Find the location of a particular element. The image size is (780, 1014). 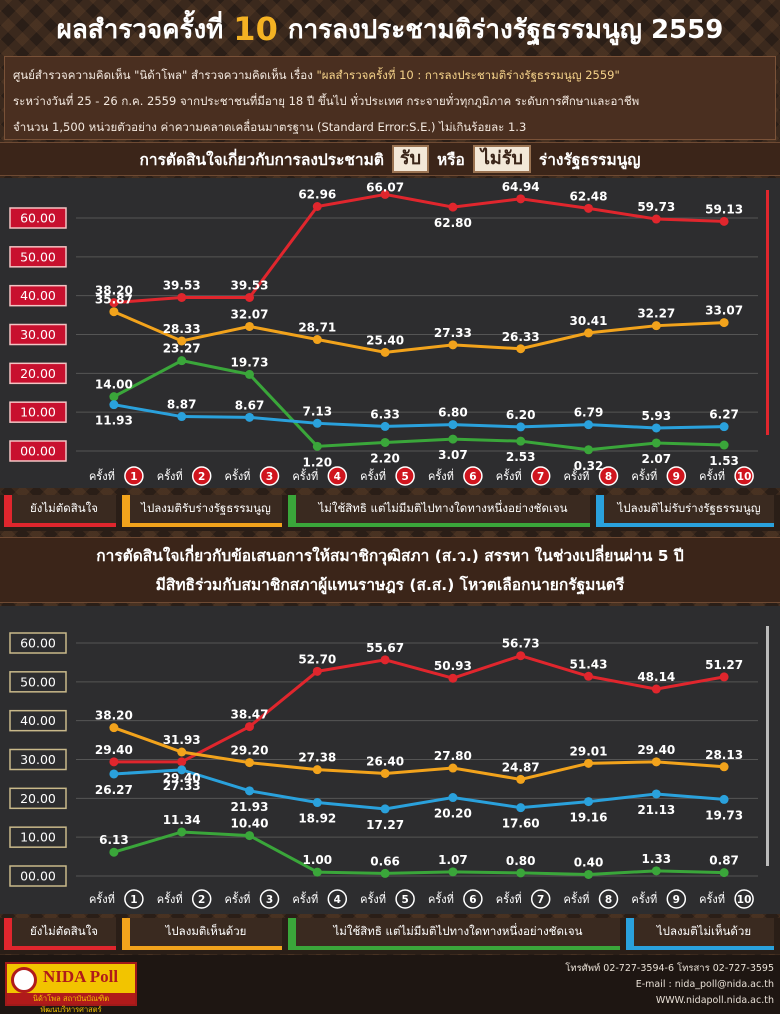

y-tick-label: 50.00 is located at coordinates (38, 681).